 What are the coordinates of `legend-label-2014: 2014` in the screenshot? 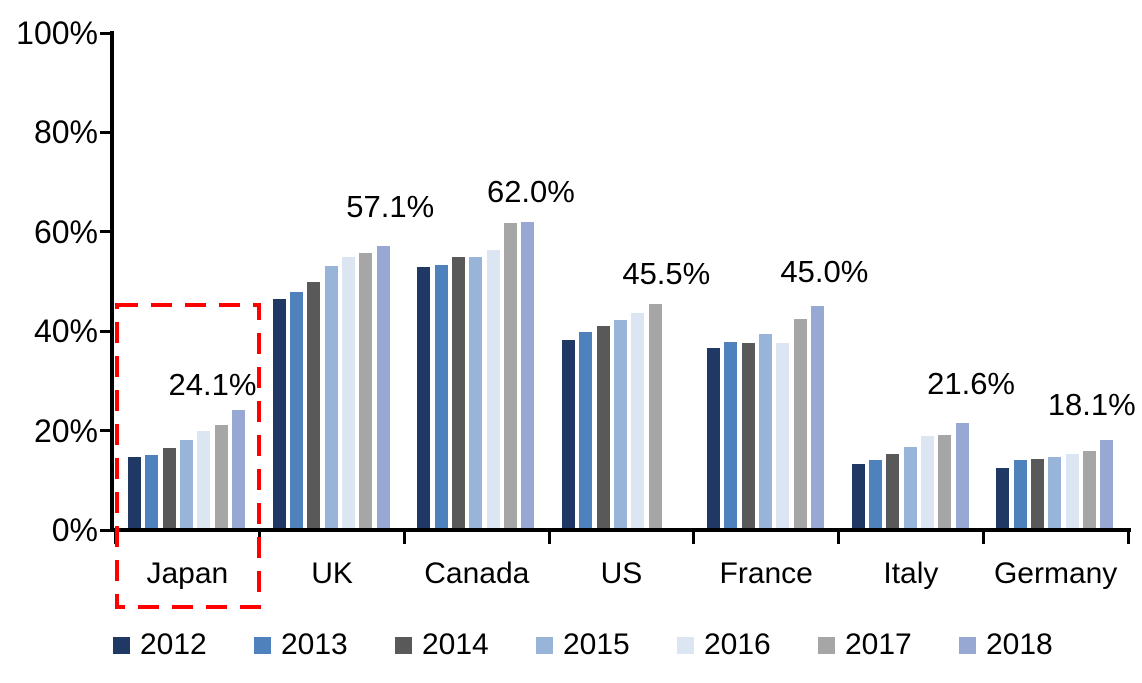 It's located at (455, 644).